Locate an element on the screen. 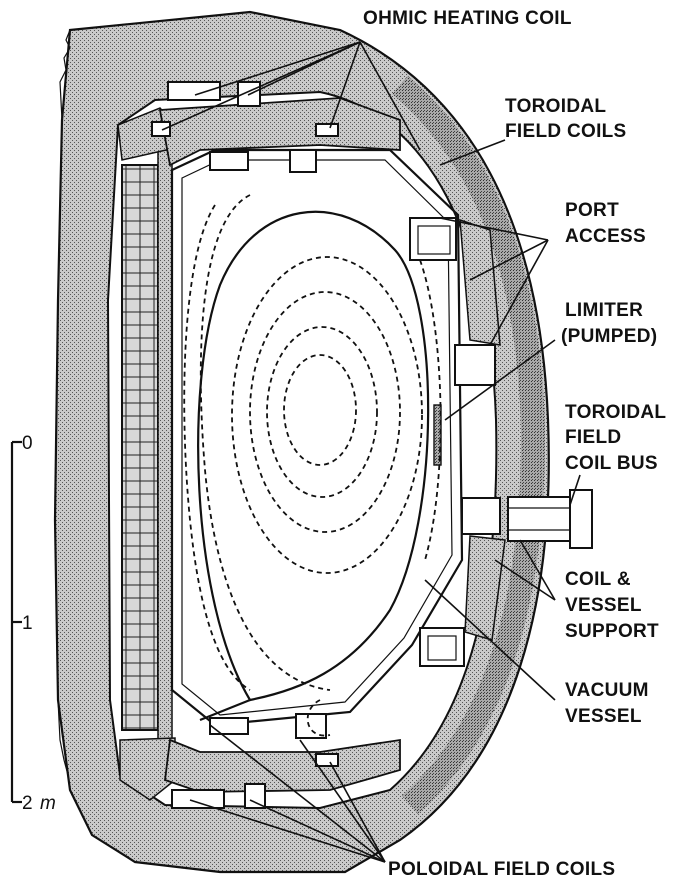  lower-structure is located at coordinates (282, 773).